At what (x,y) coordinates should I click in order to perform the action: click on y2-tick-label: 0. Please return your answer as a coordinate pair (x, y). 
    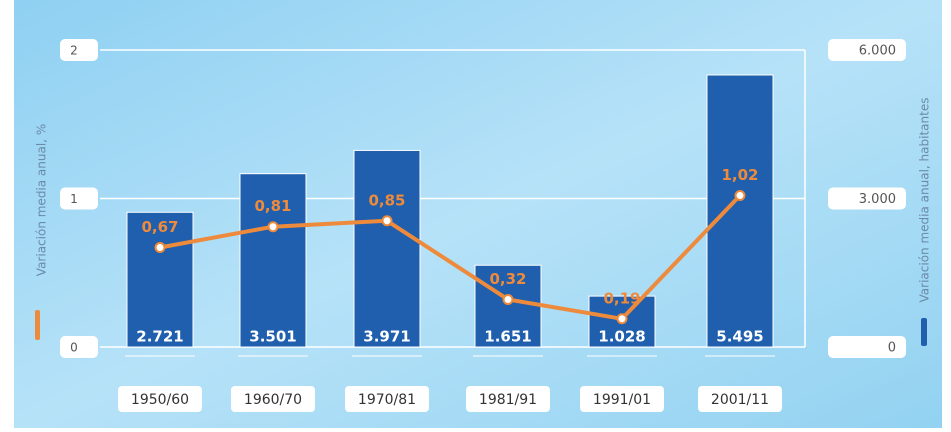
    Looking at the image, I should click on (892, 348).